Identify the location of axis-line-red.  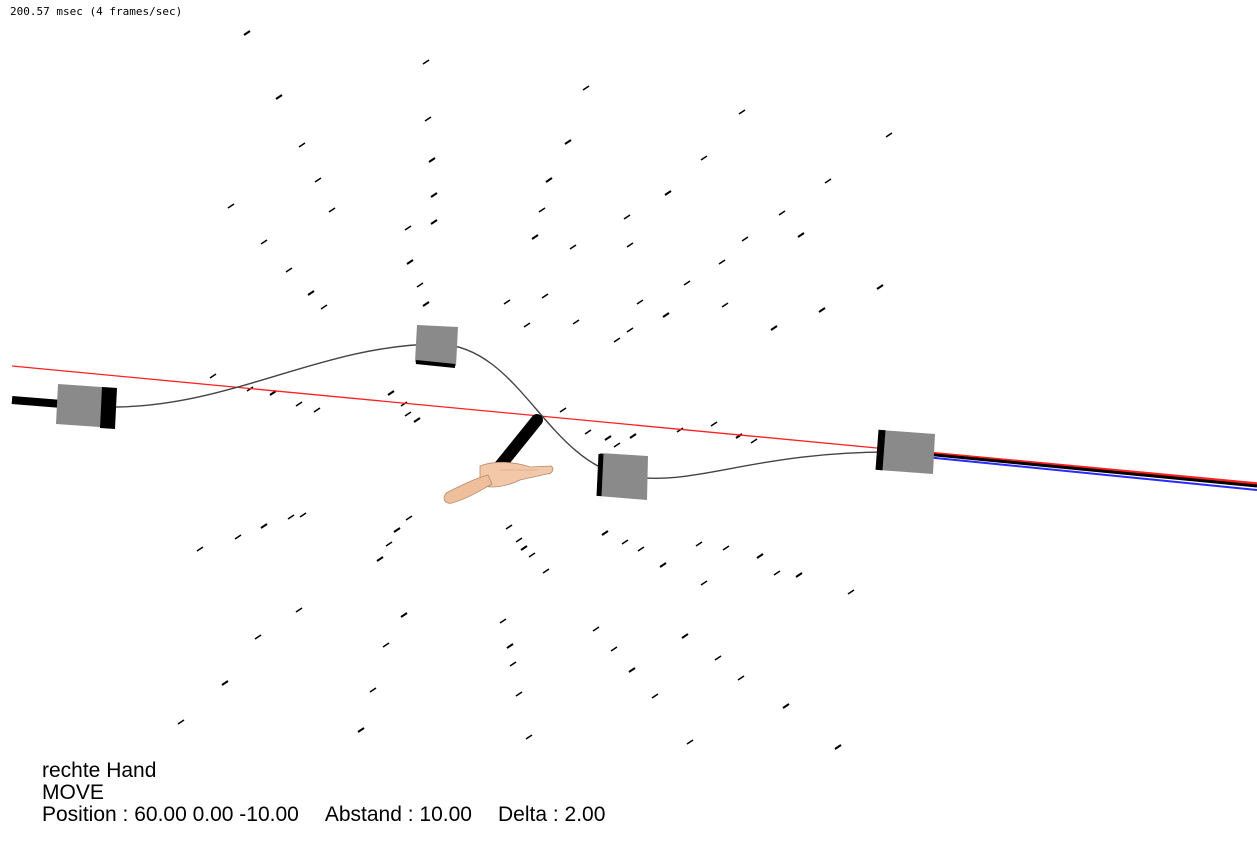
(1080, 466).